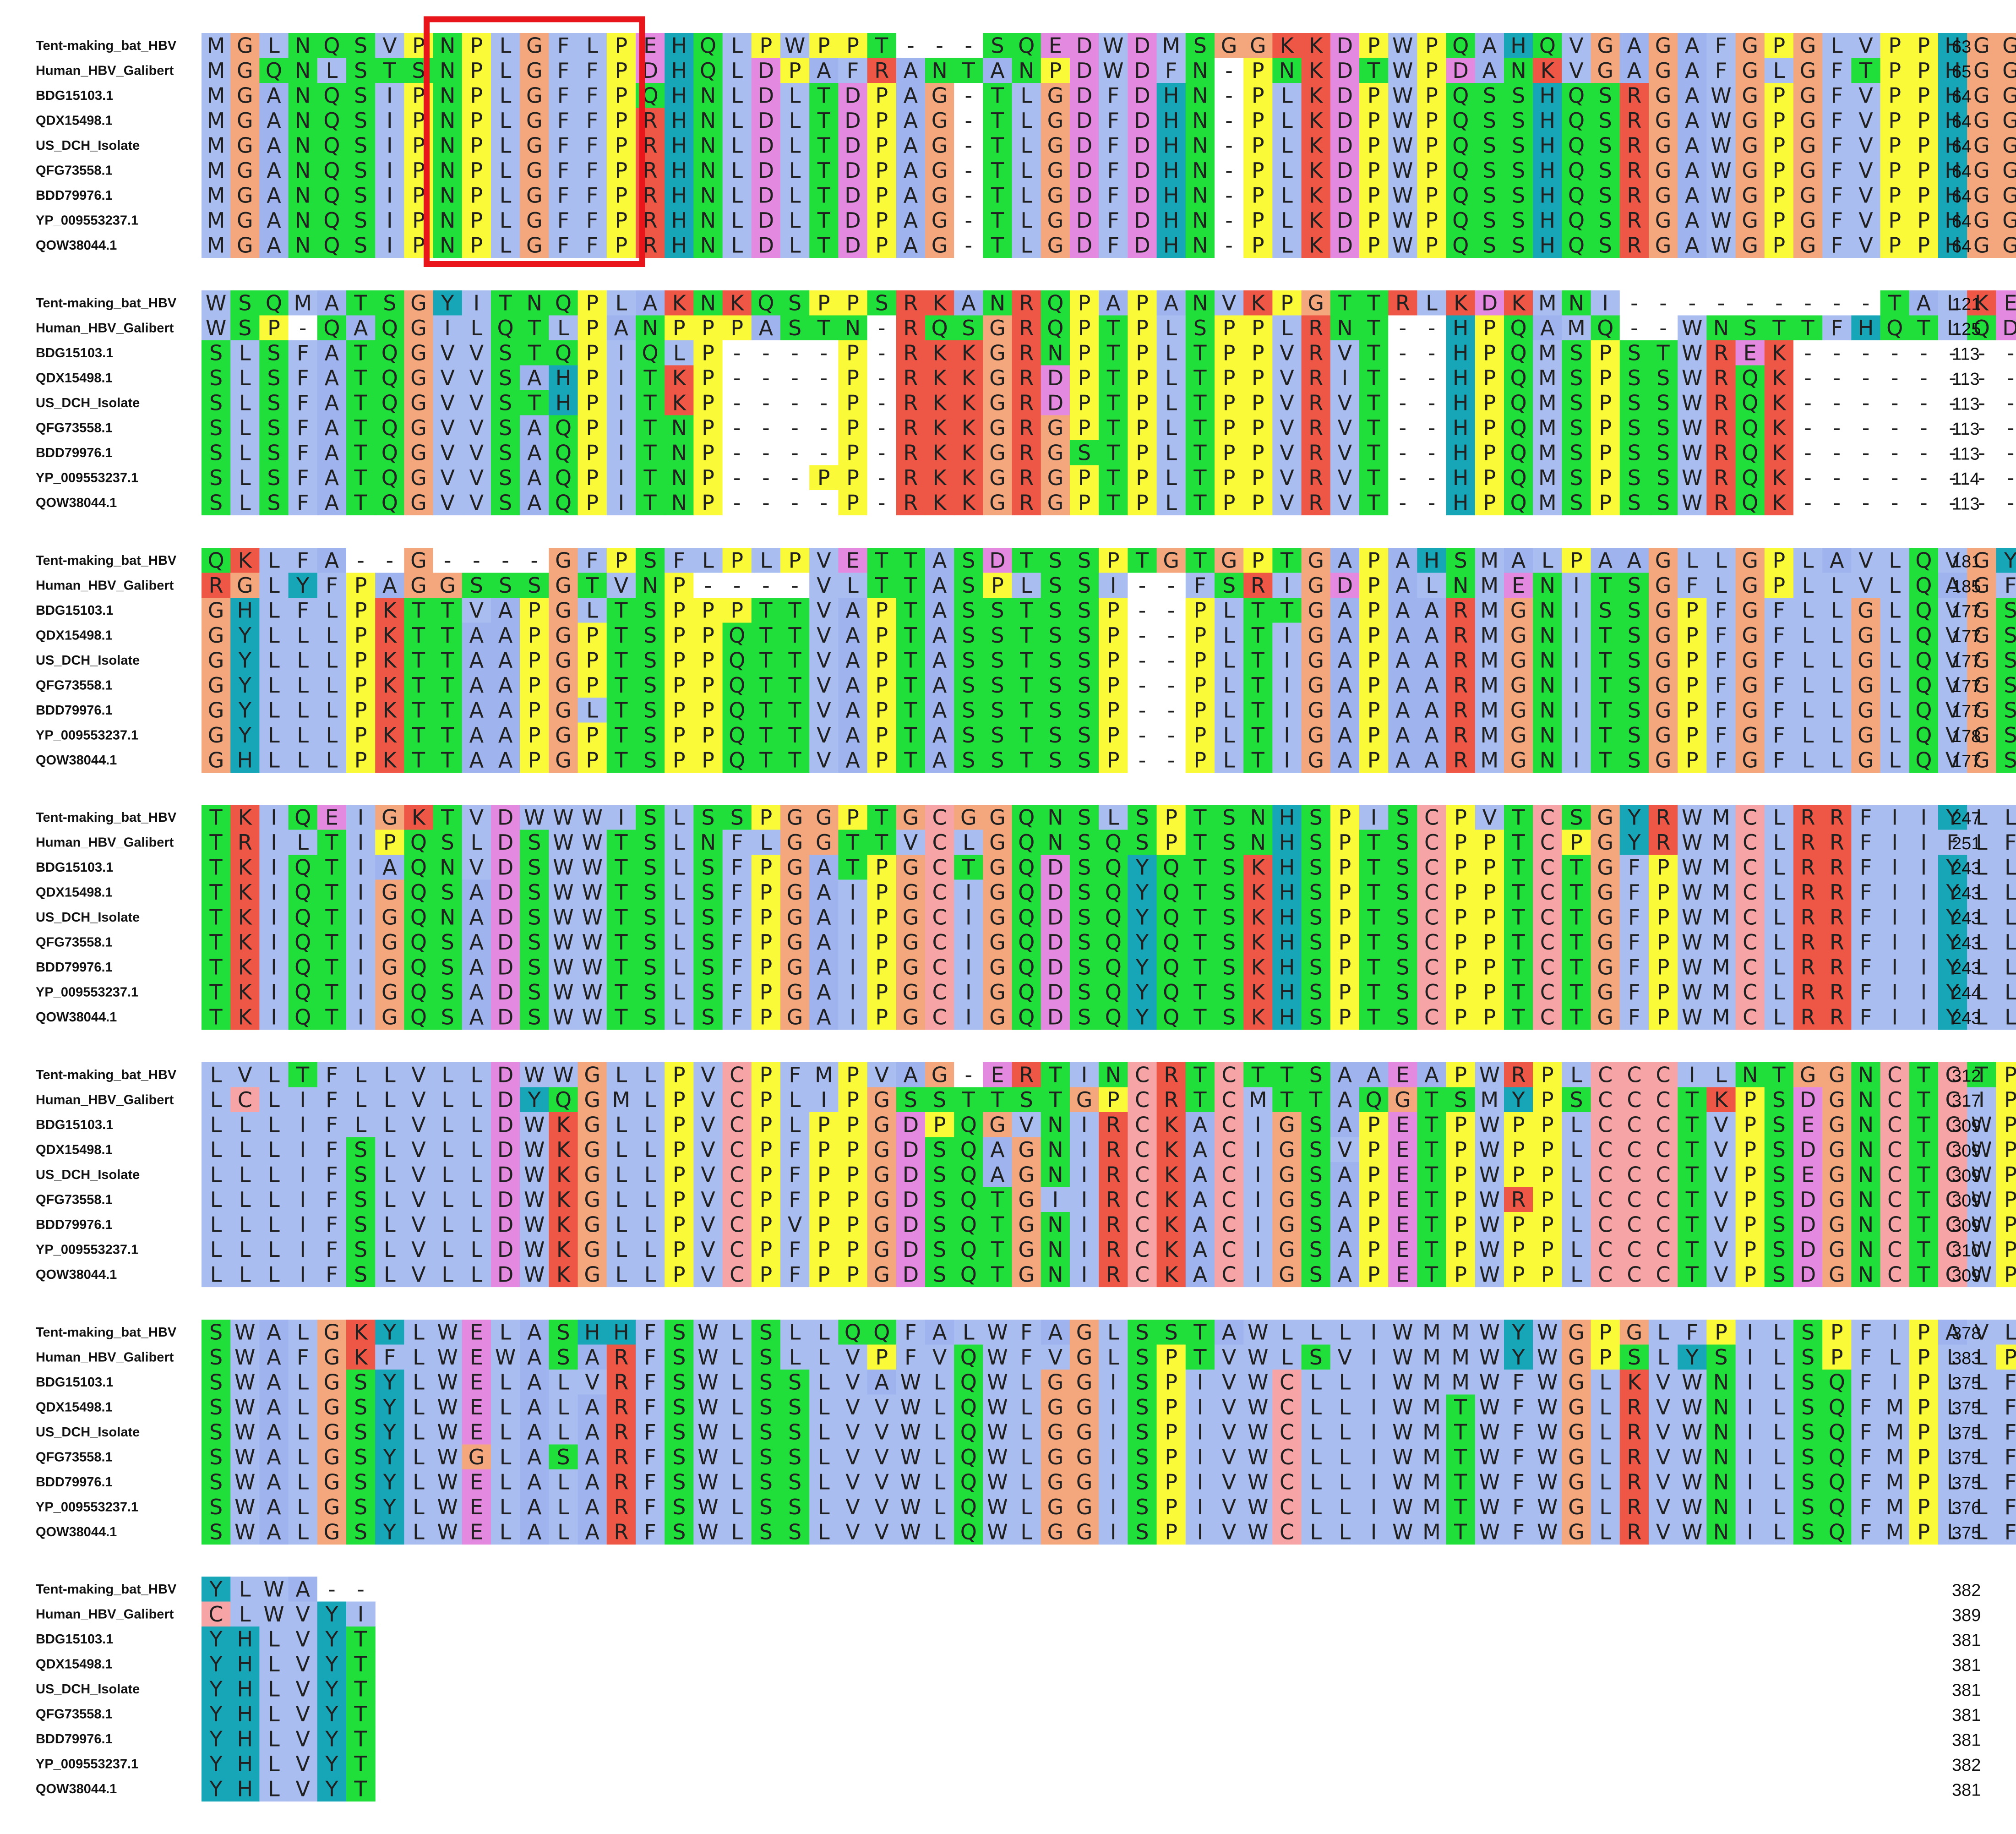 This screenshot has height=1834, width=2016. I want to click on sequence-name: QDX15498.1, so click(74, 635).